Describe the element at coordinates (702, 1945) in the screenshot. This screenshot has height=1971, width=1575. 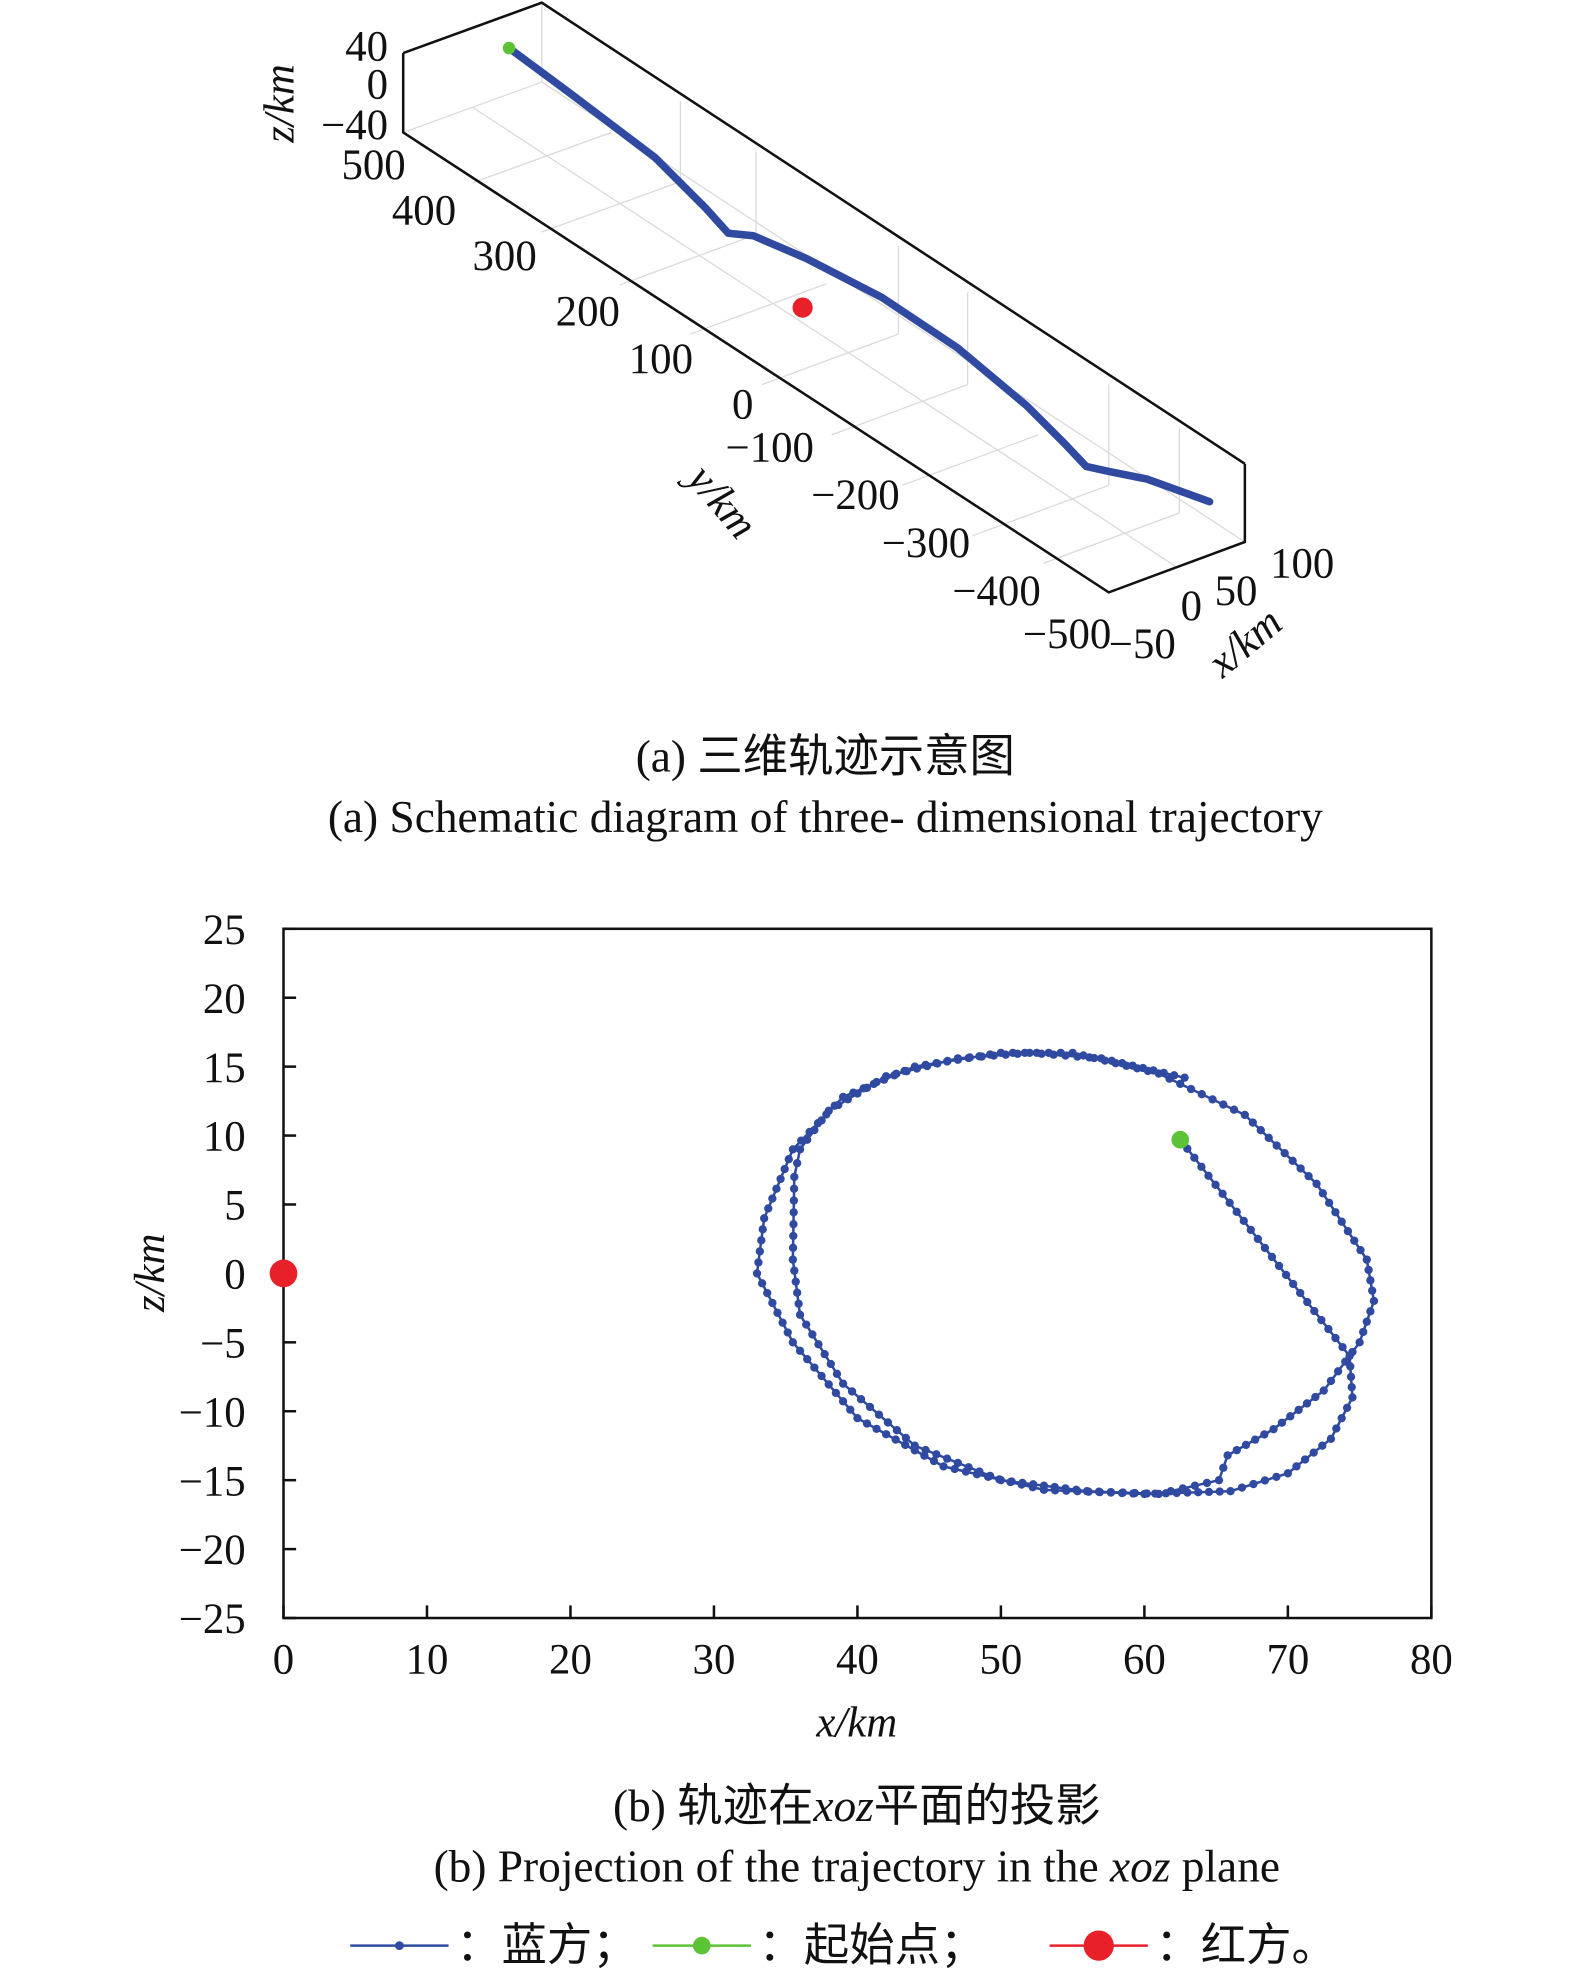
I see `legend-green-marker-icon` at that location.